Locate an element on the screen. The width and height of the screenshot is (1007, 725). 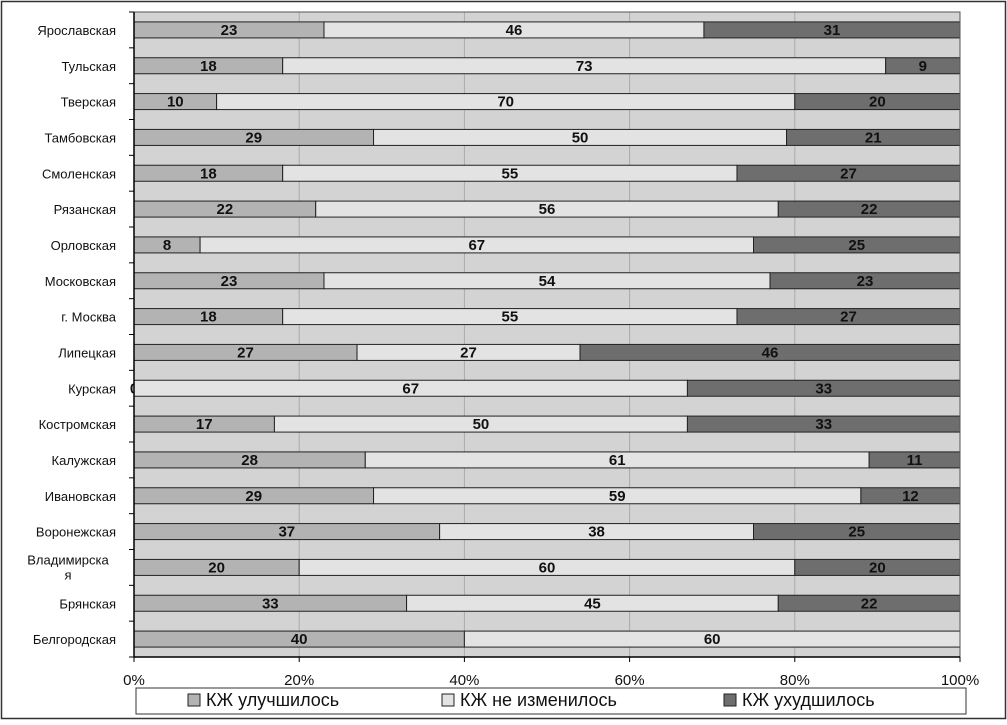
data-label: 61 is located at coordinates (617, 460).